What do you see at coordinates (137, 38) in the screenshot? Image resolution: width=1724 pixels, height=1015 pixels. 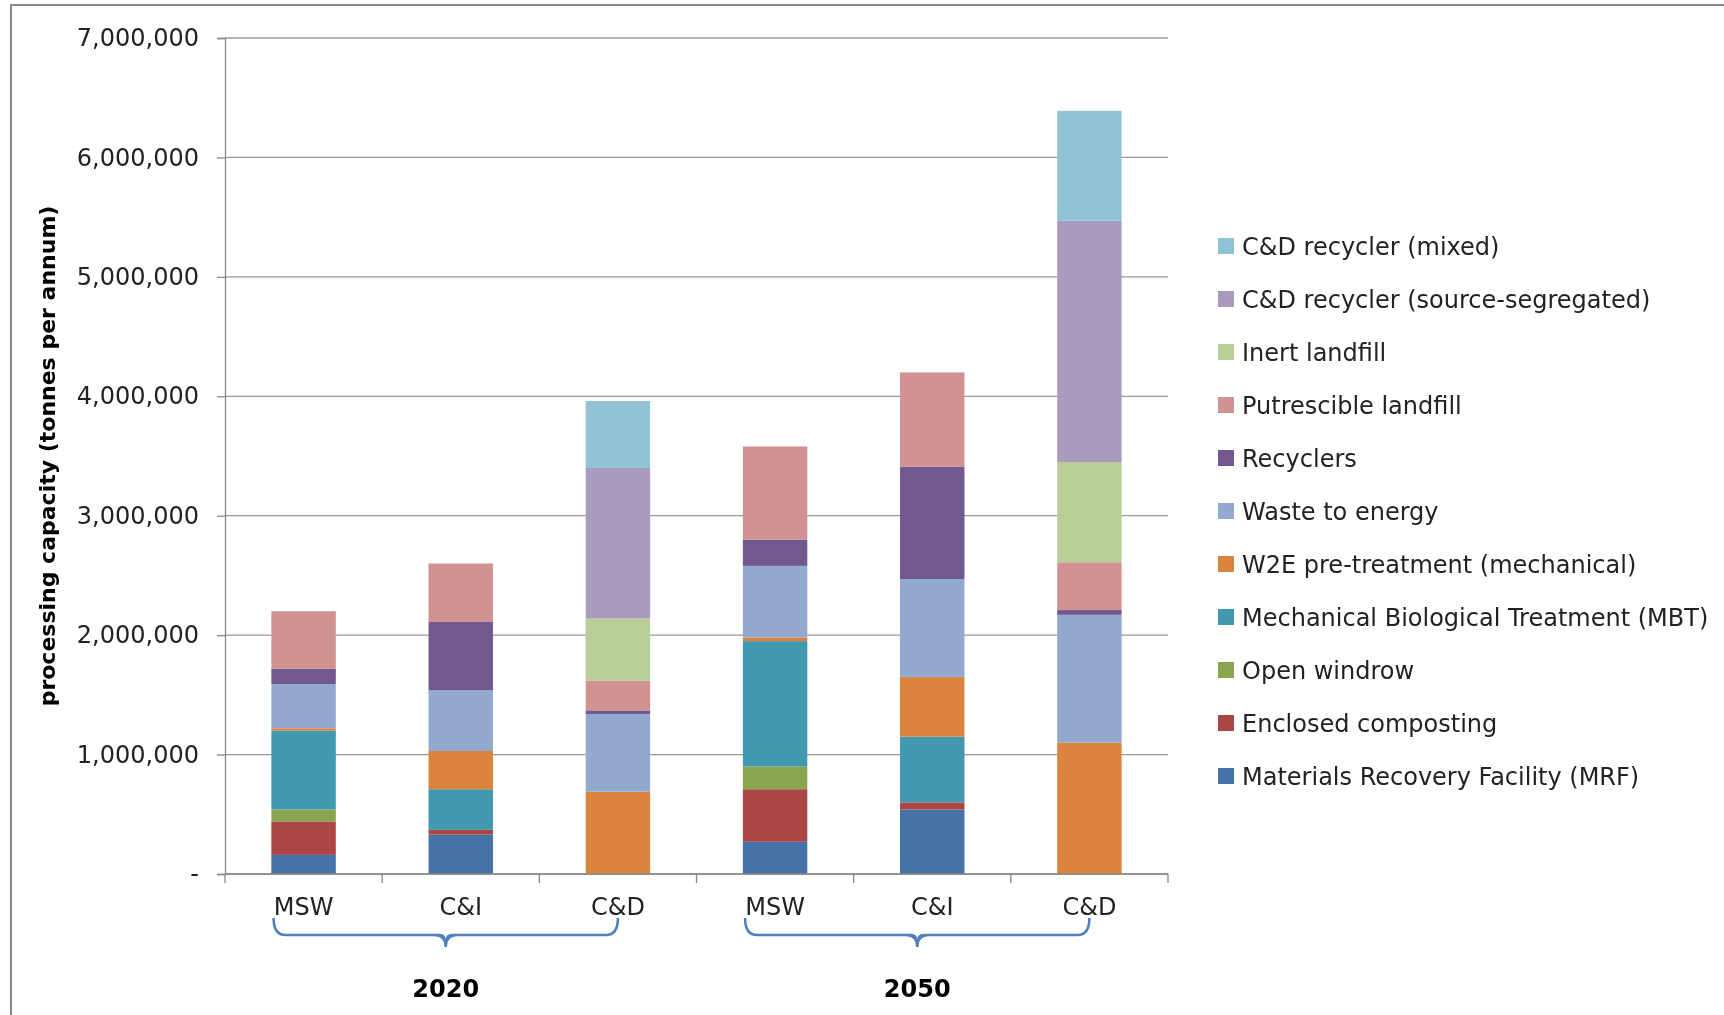 I see `y-tick-label: 7,000,000` at bounding box center [137, 38].